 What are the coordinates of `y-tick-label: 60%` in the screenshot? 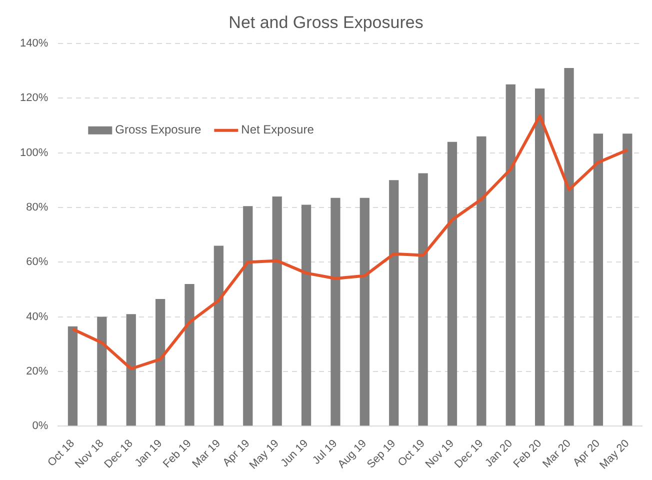 It's located at (37, 262).